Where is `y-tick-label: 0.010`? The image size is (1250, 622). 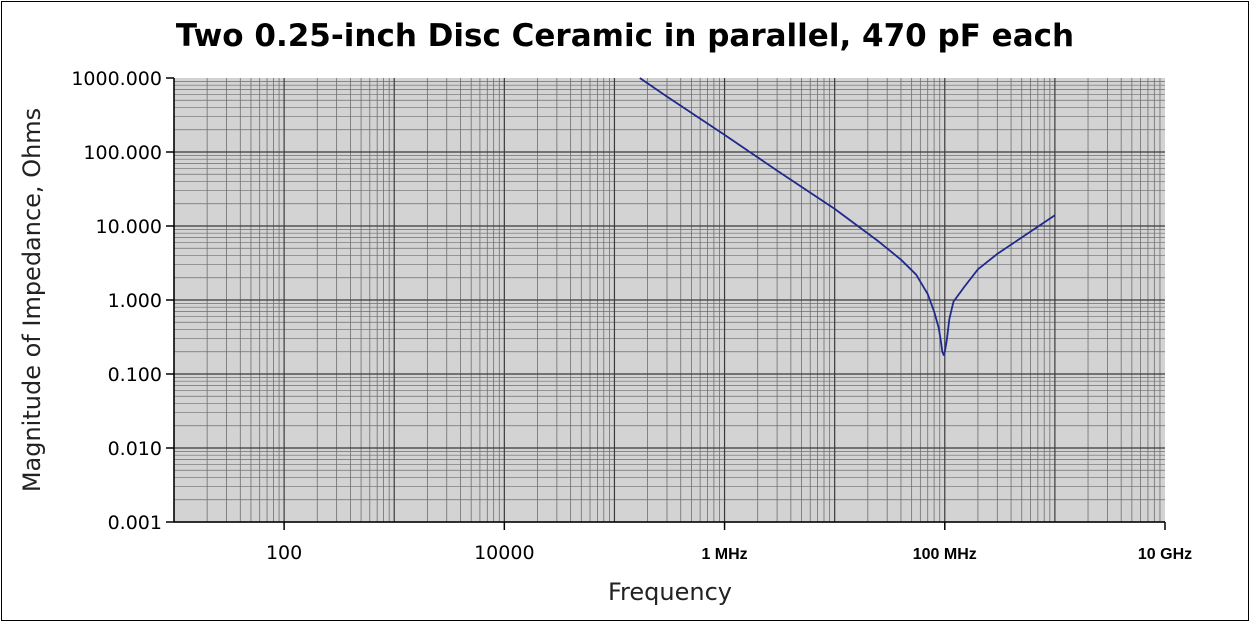
y-tick-label: 0.010 is located at coordinates (135, 449).